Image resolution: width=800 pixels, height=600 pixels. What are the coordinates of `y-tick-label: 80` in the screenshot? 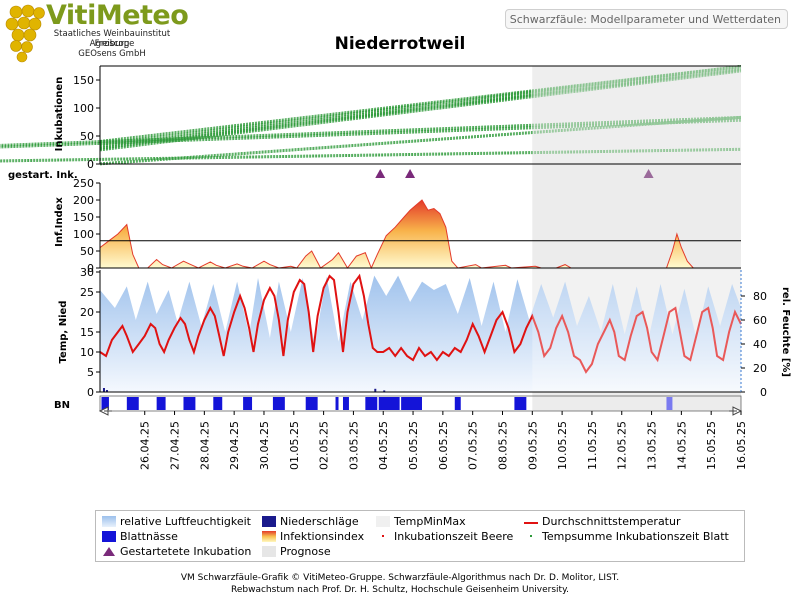 It's located at (760, 296).